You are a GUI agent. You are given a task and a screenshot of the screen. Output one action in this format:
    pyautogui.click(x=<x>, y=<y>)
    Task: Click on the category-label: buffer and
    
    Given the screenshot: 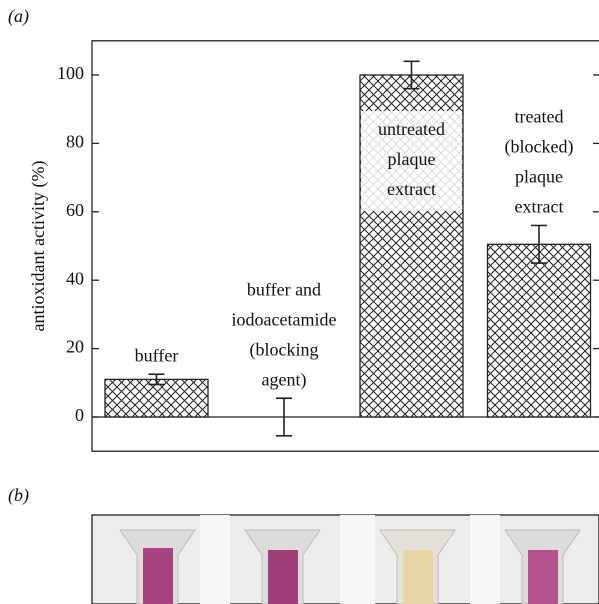 What is the action you would take?
    pyautogui.click(x=284, y=289)
    